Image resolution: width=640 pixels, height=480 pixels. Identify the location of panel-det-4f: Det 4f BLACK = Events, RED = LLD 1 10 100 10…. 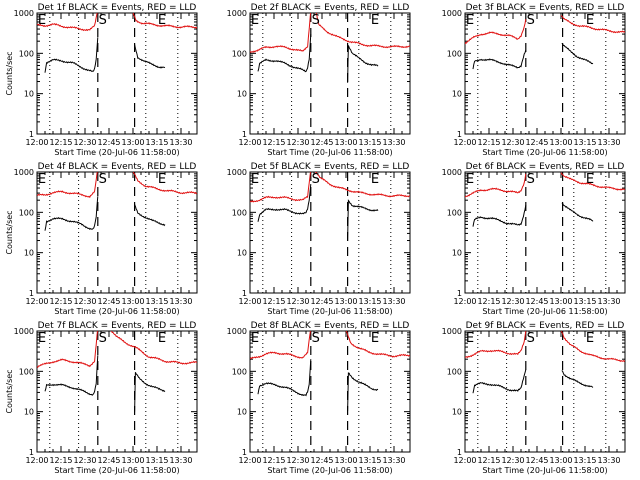
(101, 239).